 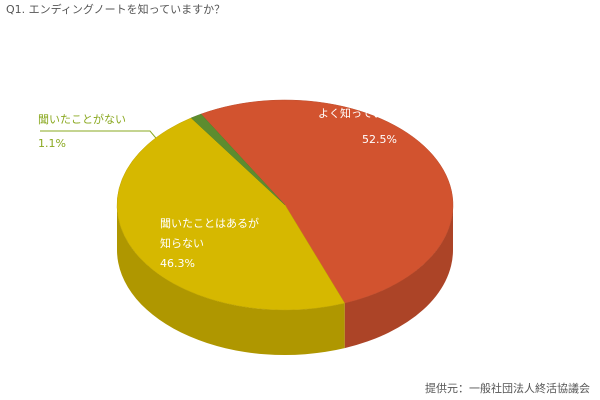 What do you see at coordinates (238, 159) in the screenshot?
I see `slice` at bounding box center [238, 159].